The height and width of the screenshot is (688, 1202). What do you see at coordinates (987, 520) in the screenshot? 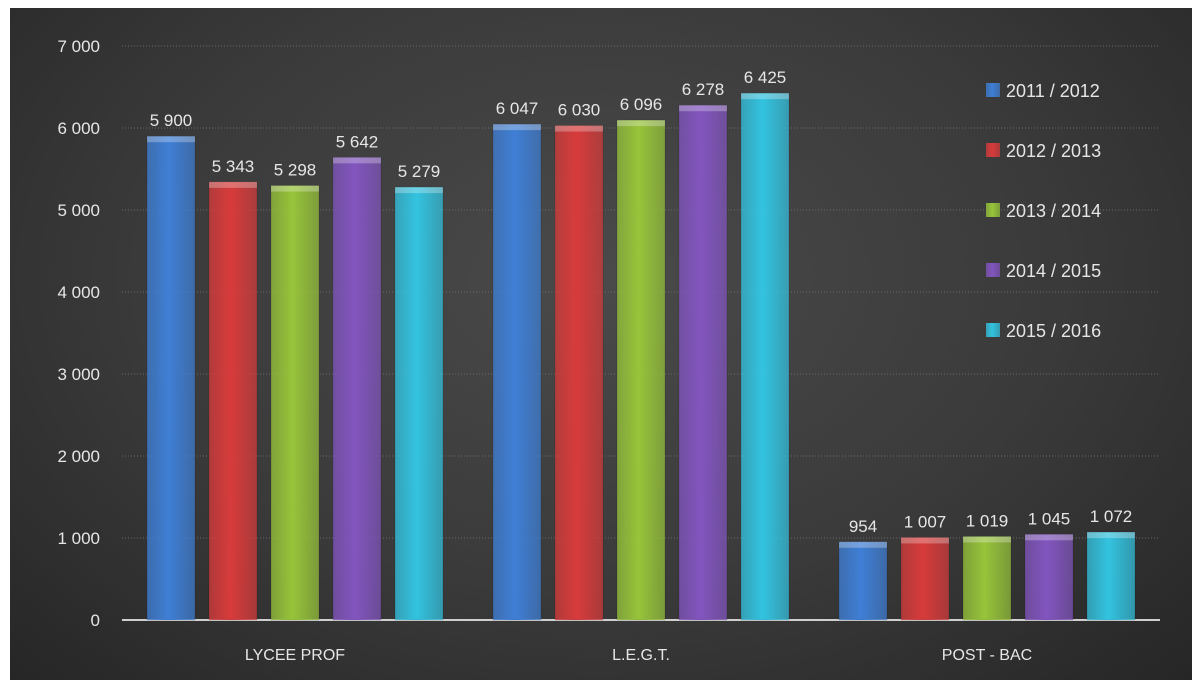
I see `data-label: 1 019` at bounding box center [987, 520].